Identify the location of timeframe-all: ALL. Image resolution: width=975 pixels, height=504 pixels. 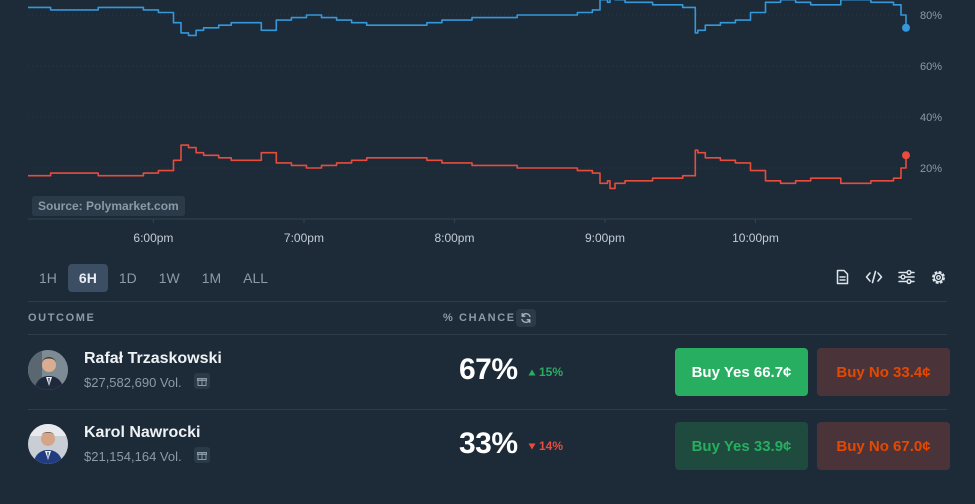
(256, 278).